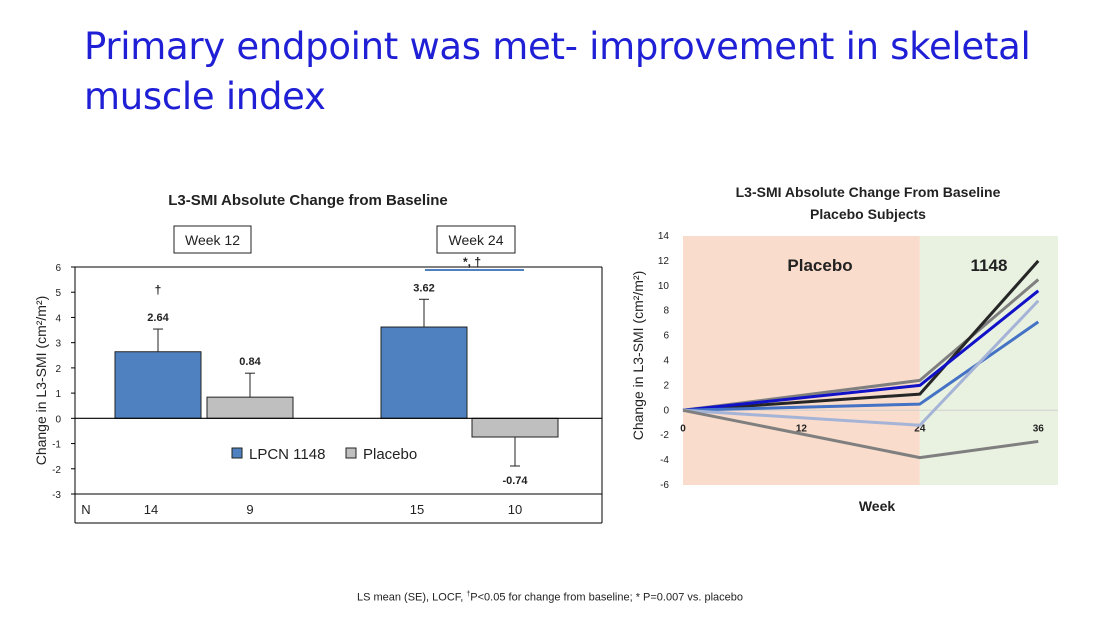 Image resolution: width=1100 pixels, height=619 pixels. What do you see at coordinates (1039, 428) in the screenshot?
I see `x-tick-label: 36` at bounding box center [1039, 428].